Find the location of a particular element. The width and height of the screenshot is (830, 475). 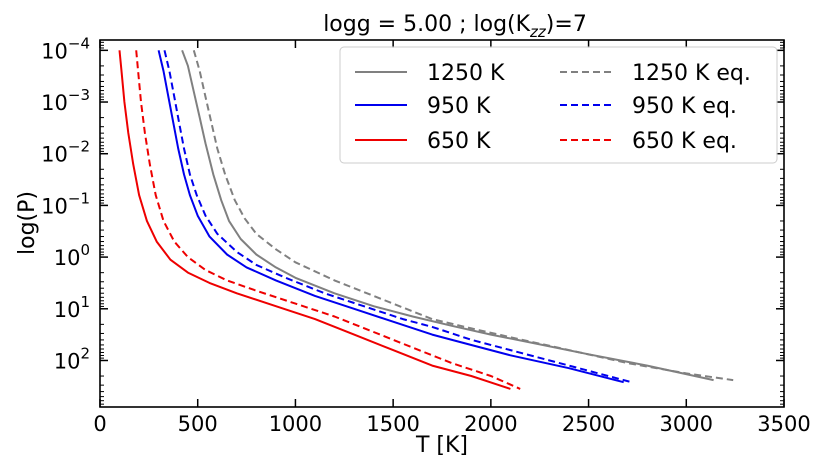

x-tick-label: 3500 is located at coordinates (783, 424).